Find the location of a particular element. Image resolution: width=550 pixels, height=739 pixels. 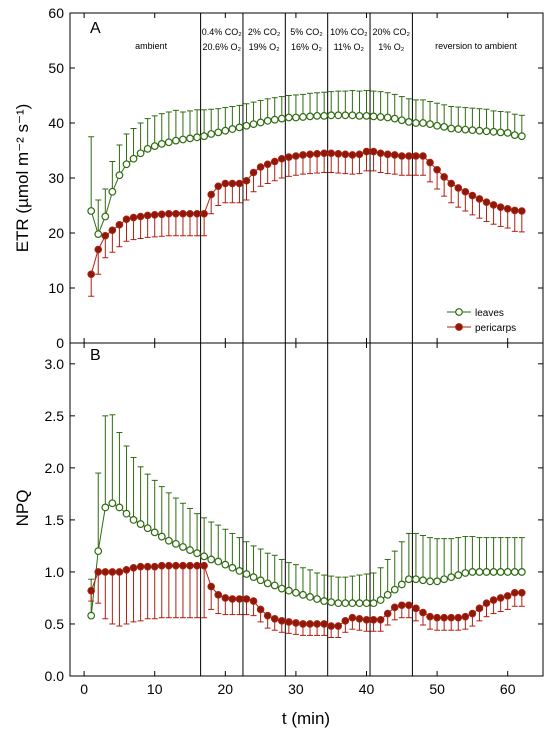

y-tick-label: 2.5 is located at coordinates (55, 416).